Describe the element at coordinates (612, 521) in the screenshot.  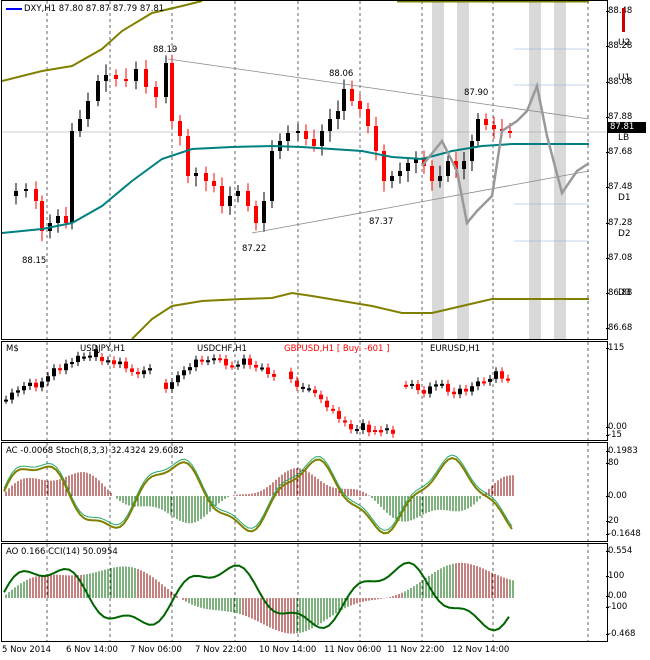
I see `ac-tick: 20` at that location.